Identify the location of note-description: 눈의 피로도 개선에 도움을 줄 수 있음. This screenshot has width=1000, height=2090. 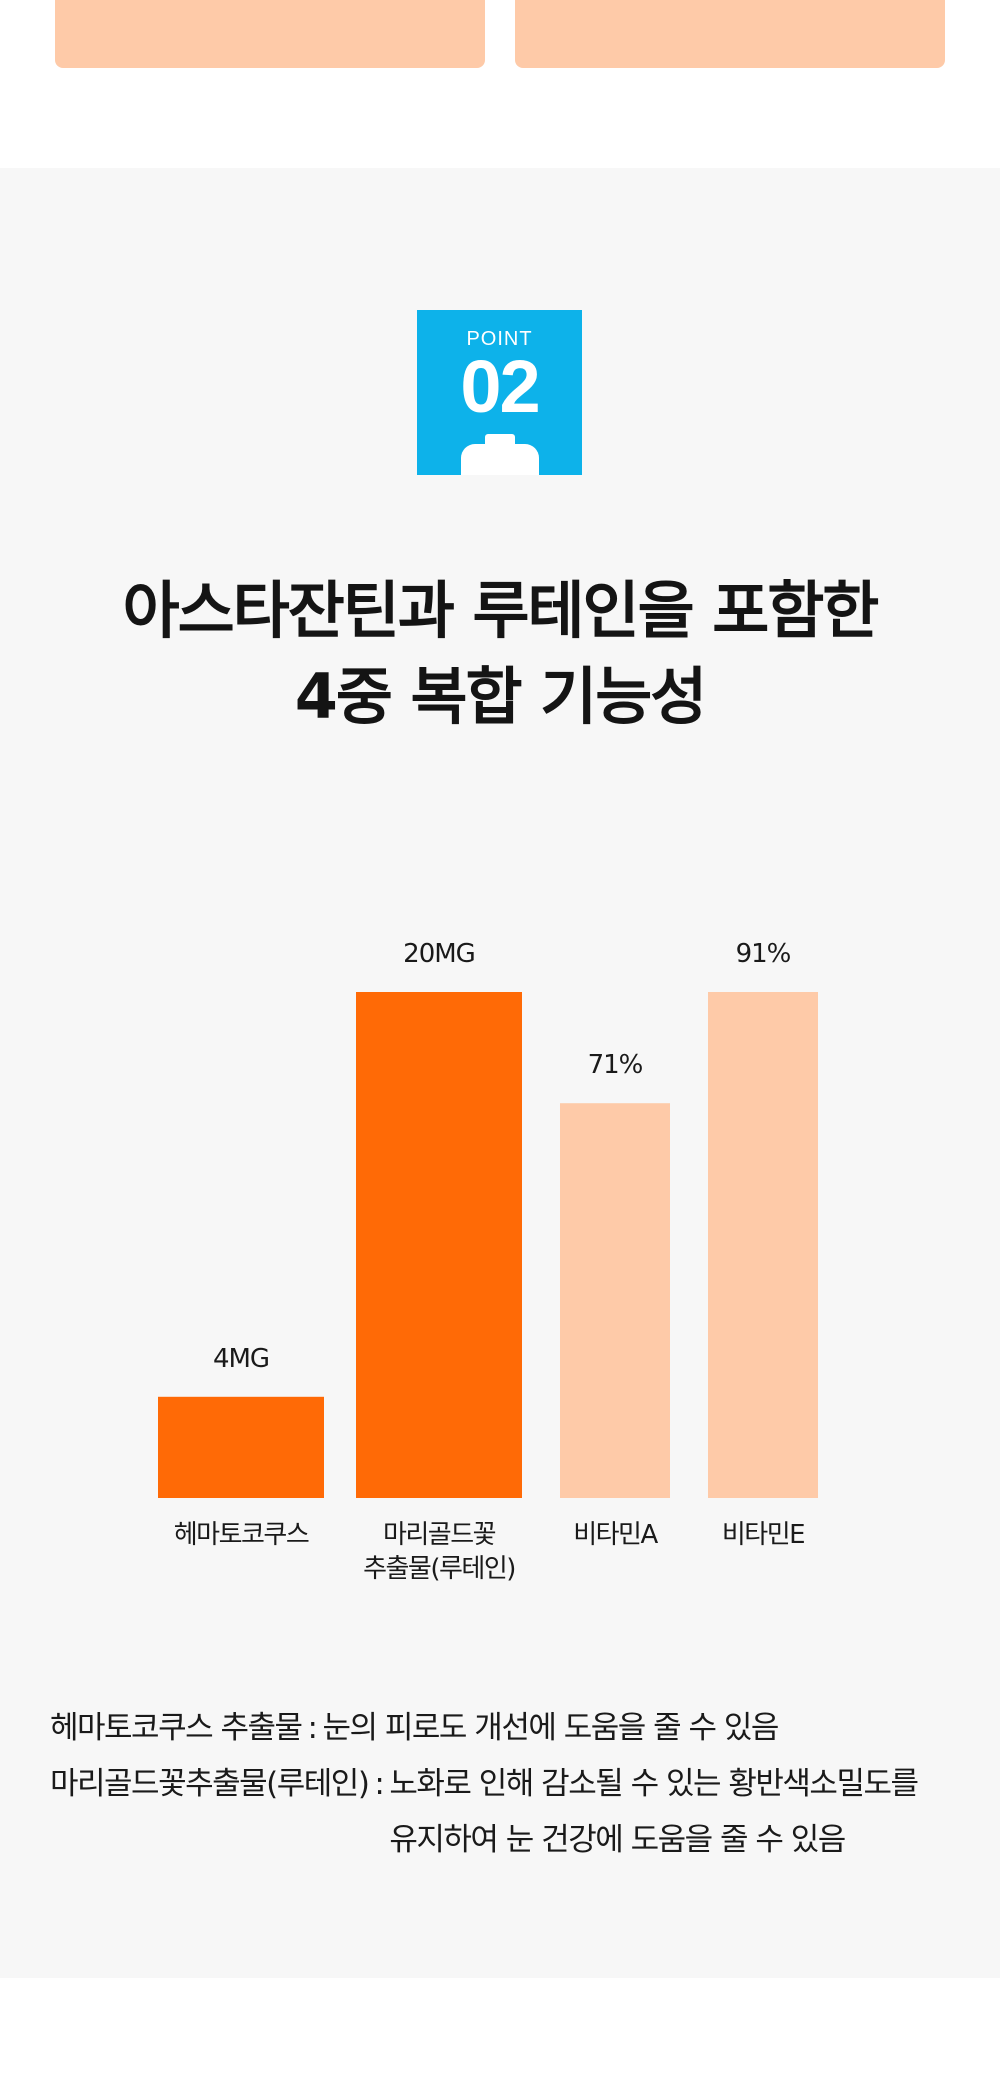
(551, 1728).